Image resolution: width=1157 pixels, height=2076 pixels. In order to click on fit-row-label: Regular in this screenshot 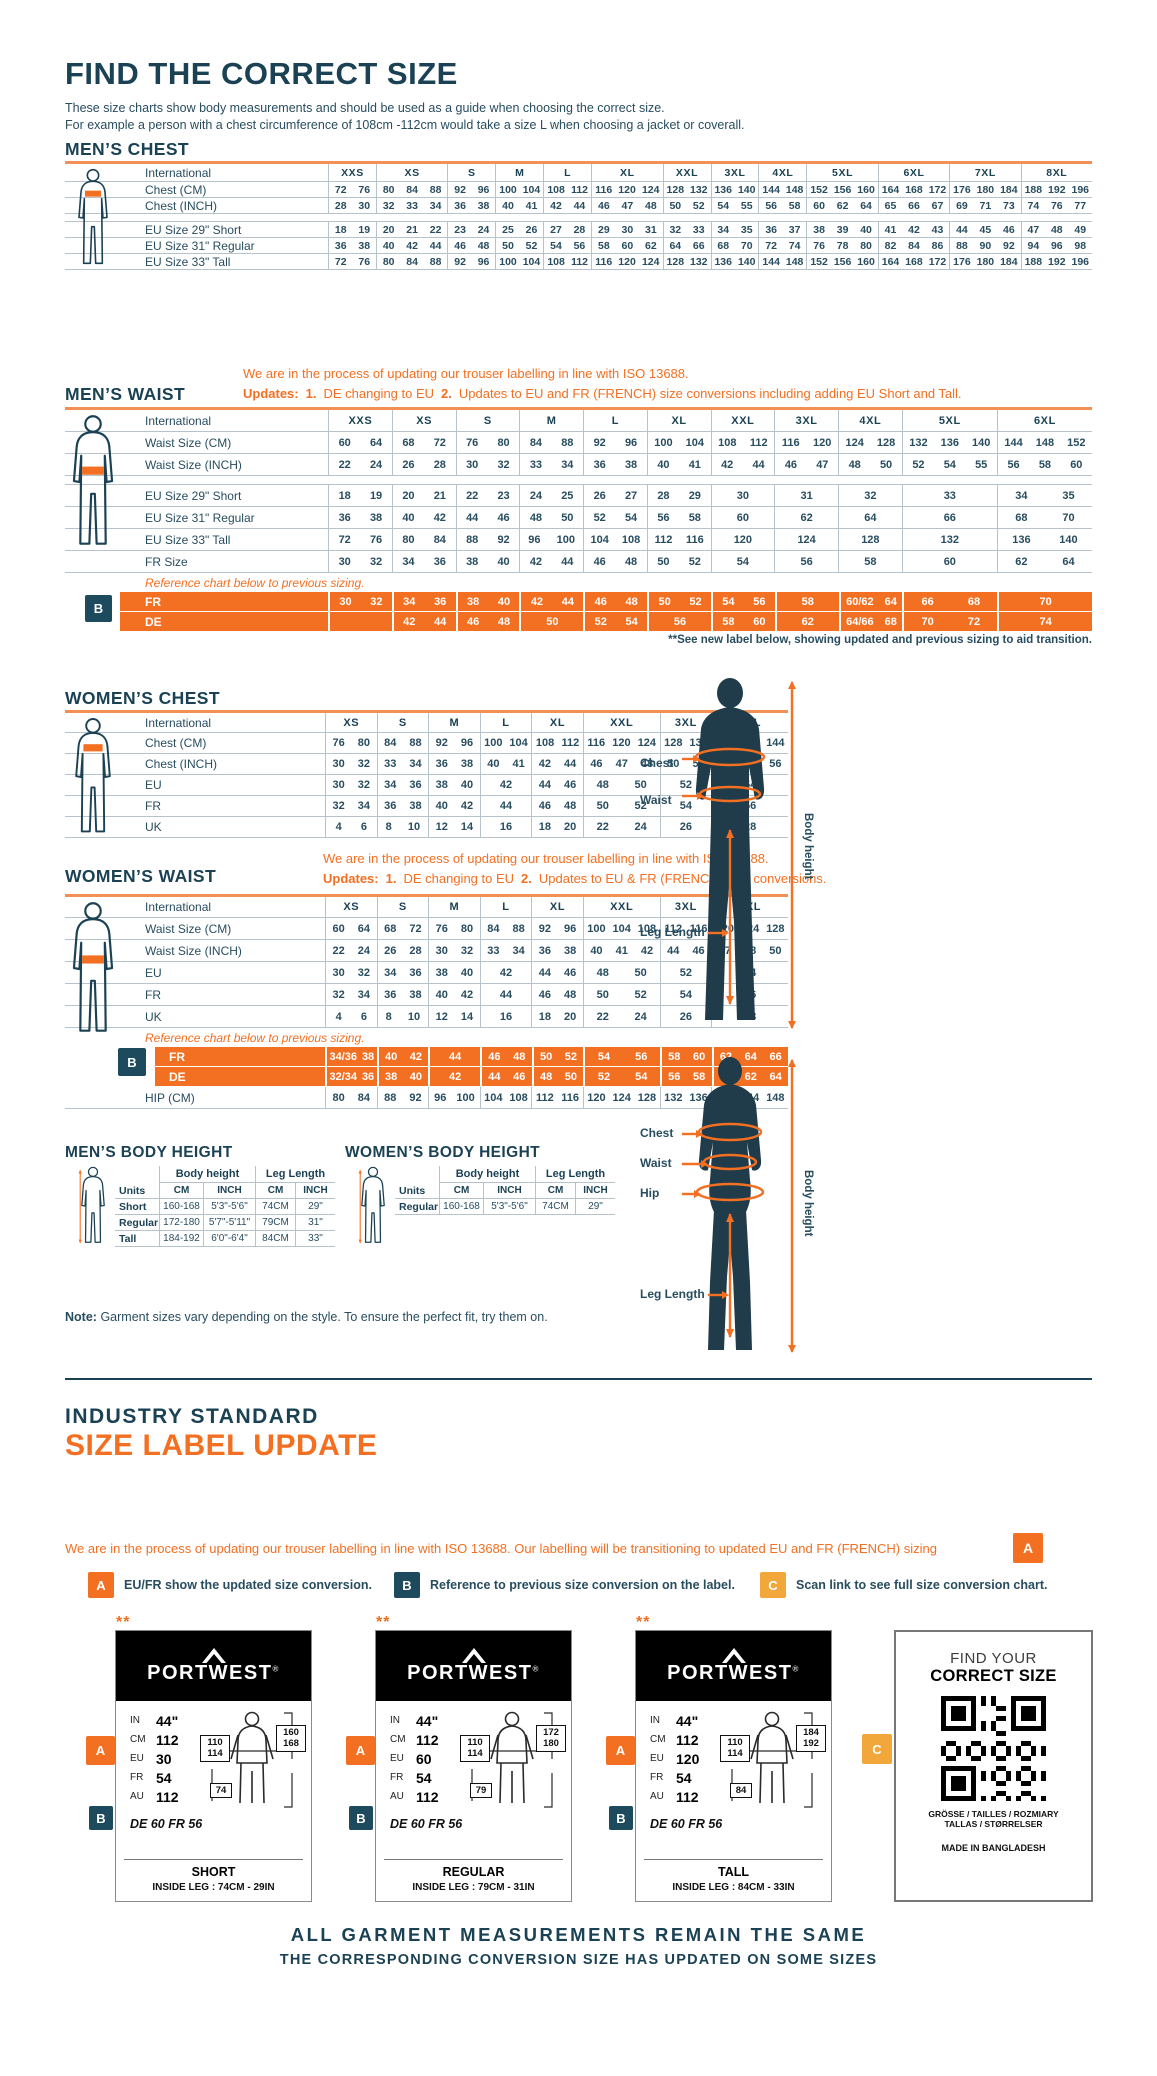, I will do `click(417, 1207)`.